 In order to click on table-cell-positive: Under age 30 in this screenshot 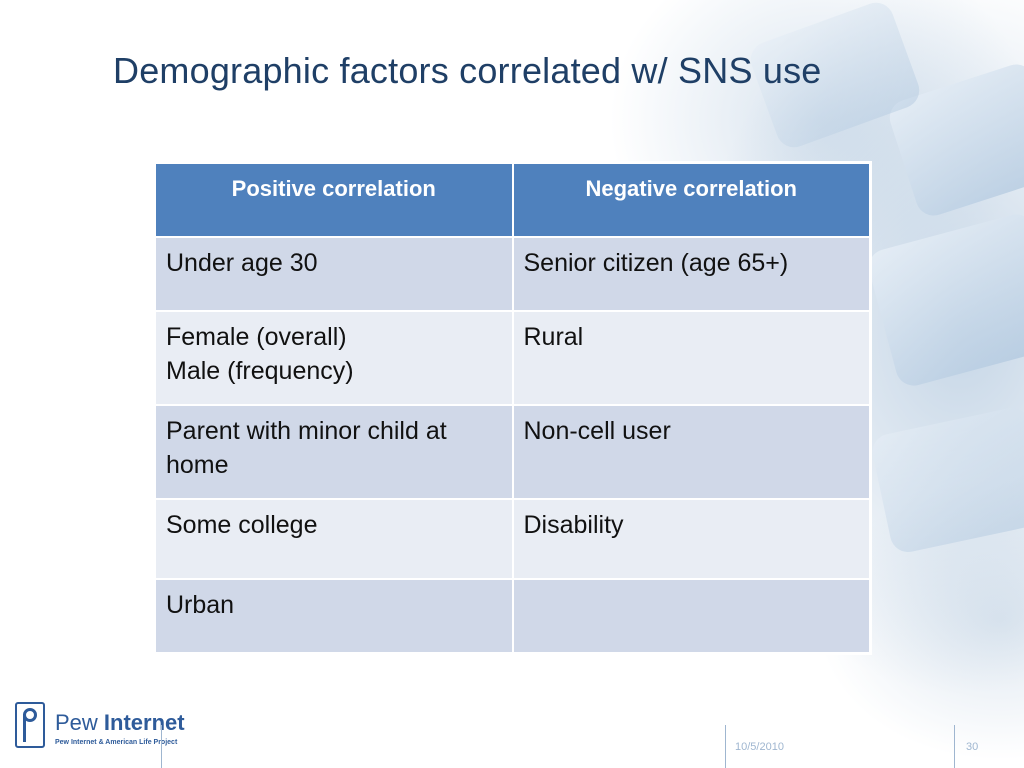, I will do `click(334, 274)`.